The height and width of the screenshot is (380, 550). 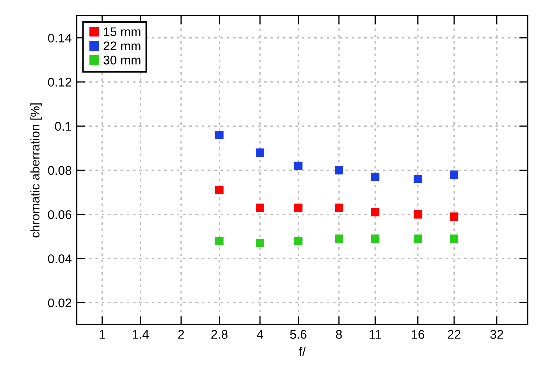 I want to click on x-tick-label: 22, so click(x=454, y=334).